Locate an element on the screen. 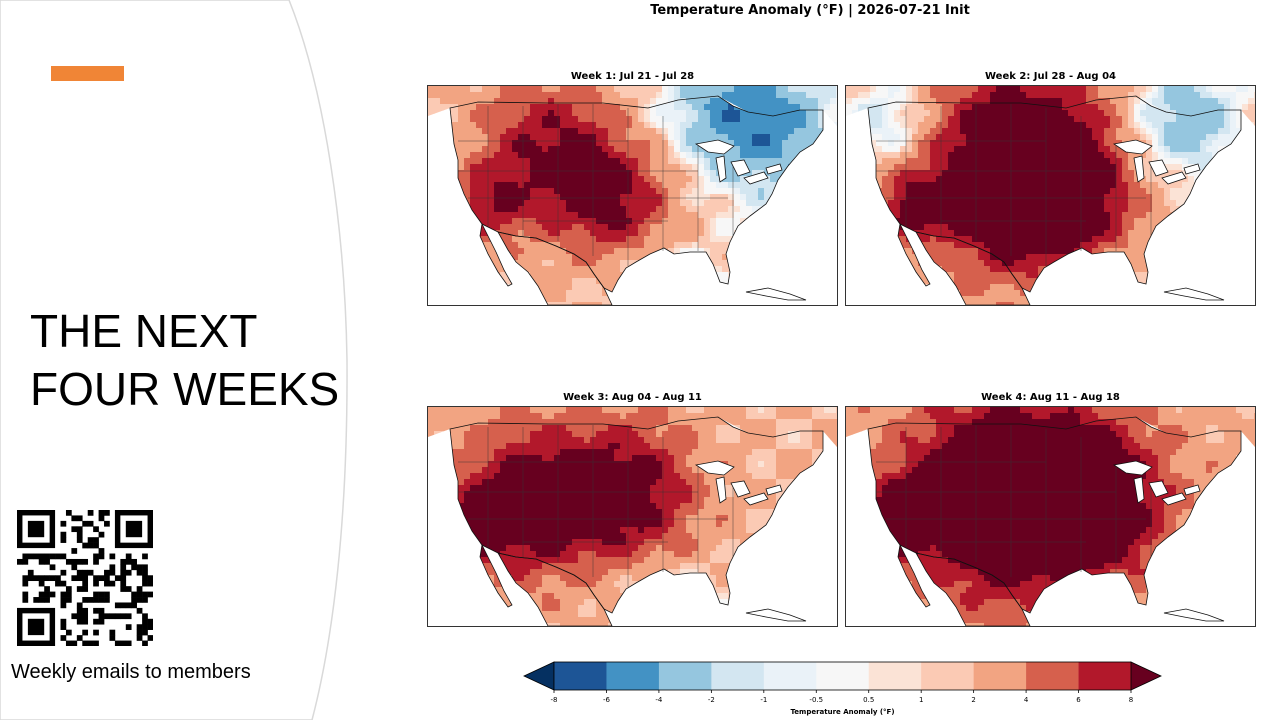  slide-title-line-1: THE NEXT is located at coordinates (144, 331).